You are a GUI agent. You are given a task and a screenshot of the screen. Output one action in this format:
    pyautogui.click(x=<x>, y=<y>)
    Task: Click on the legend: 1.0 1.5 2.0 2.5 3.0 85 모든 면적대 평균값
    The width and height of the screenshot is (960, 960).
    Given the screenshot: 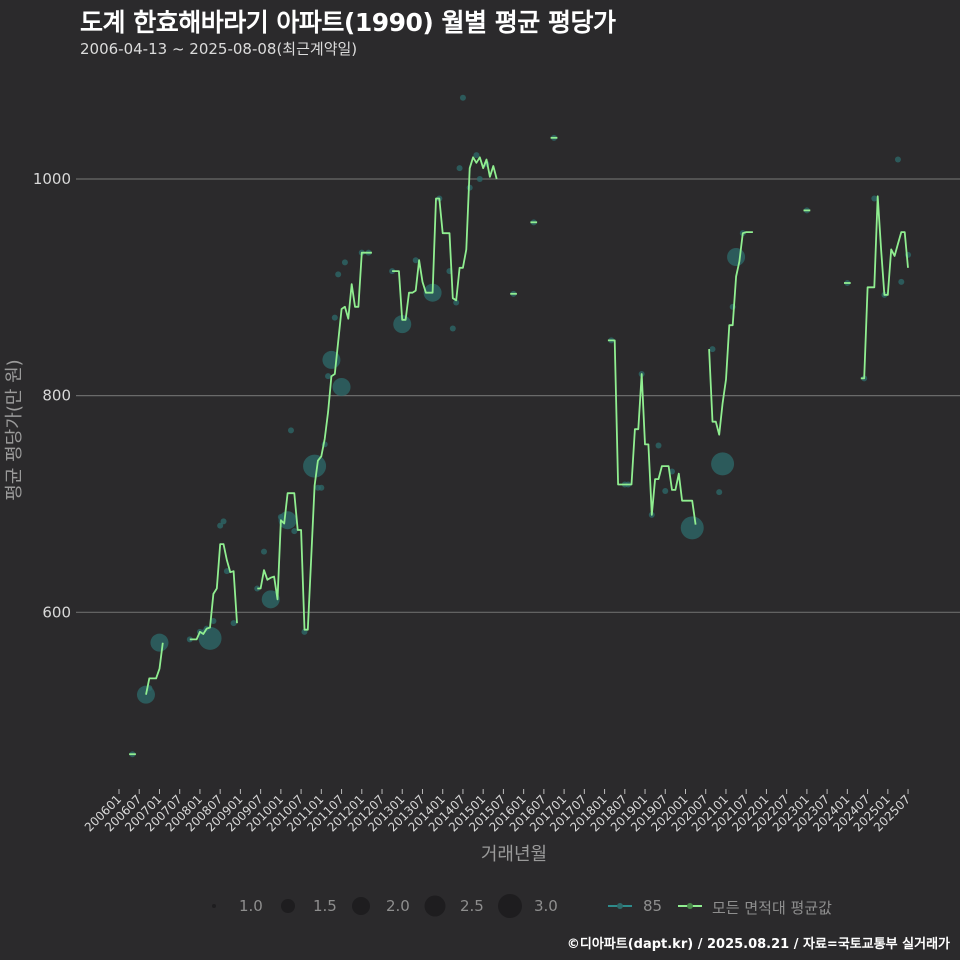 What is the action you would take?
    pyautogui.click(x=480, y=907)
    